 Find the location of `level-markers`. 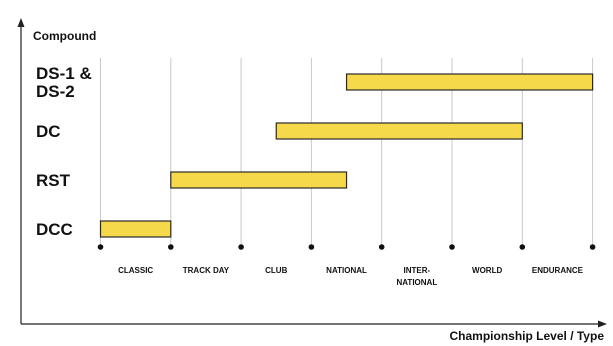

level-markers is located at coordinates (346, 247).